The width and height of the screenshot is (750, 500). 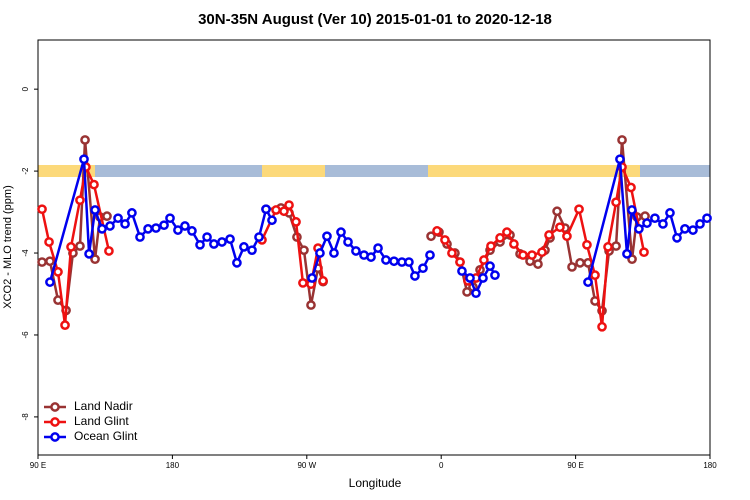 I want to click on x-tick-label: 180, so click(x=710, y=465).